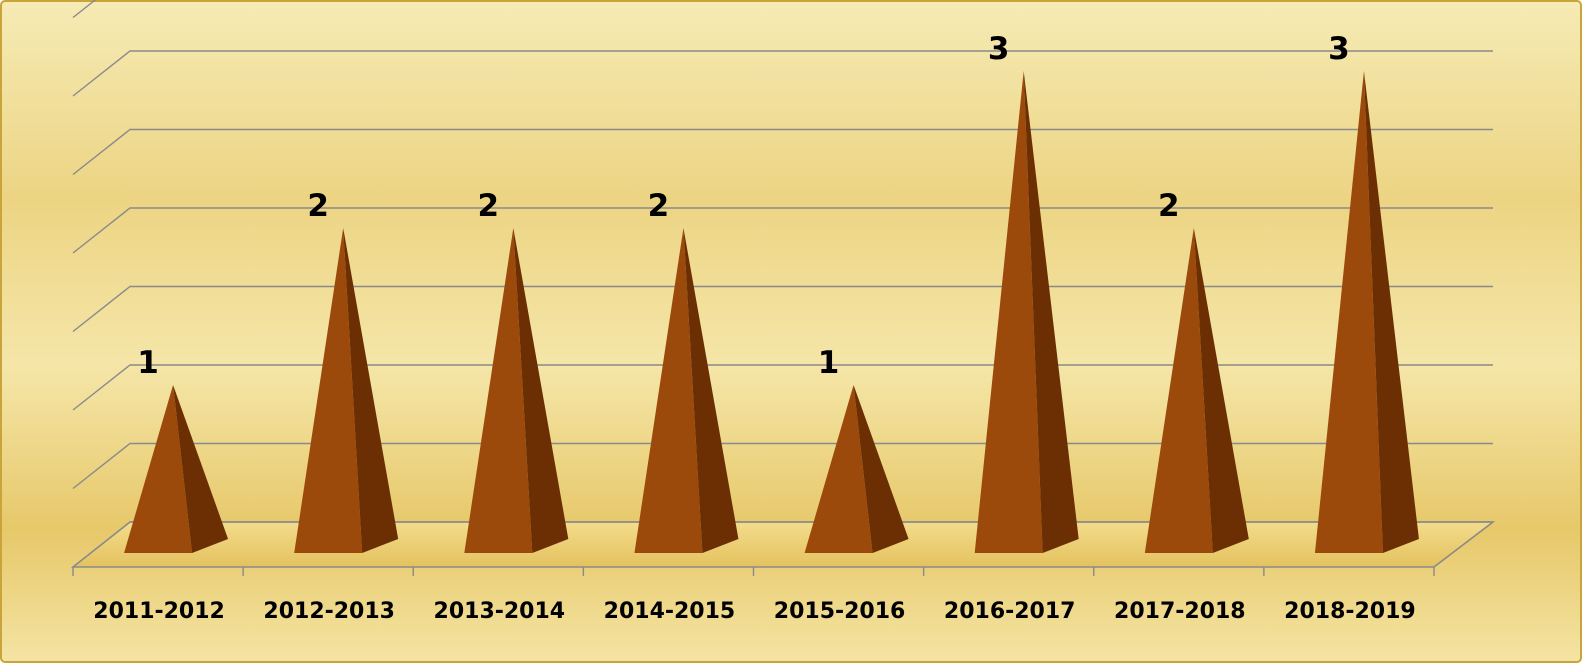 This screenshot has height=663, width=1582. What do you see at coordinates (500, 611) in the screenshot?
I see `x-tick-label: 2013-2014` at bounding box center [500, 611].